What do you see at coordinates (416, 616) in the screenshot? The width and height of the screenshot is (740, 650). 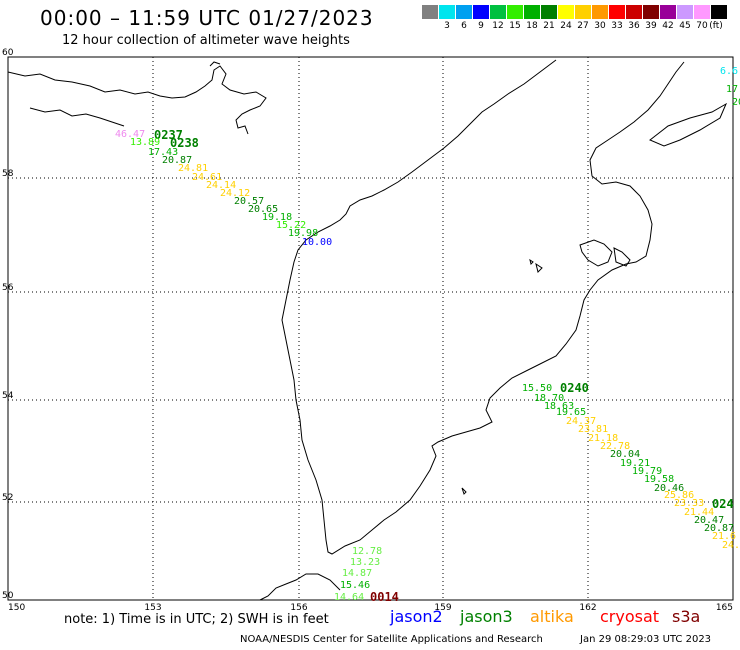 I see `satellite-name-jason2: jason2` at bounding box center [416, 616].